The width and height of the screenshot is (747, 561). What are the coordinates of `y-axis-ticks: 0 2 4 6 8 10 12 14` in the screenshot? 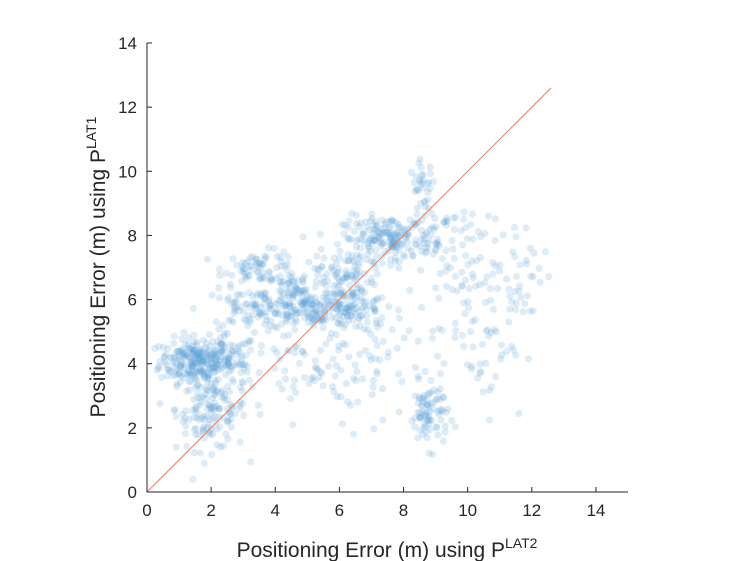 It's located at (135, 268).